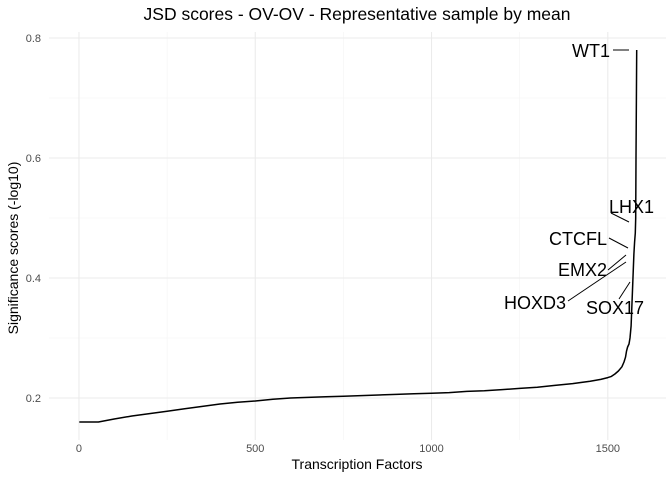  What do you see at coordinates (79, 449) in the screenshot?
I see `x-tick-label: 0` at bounding box center [79, 449].